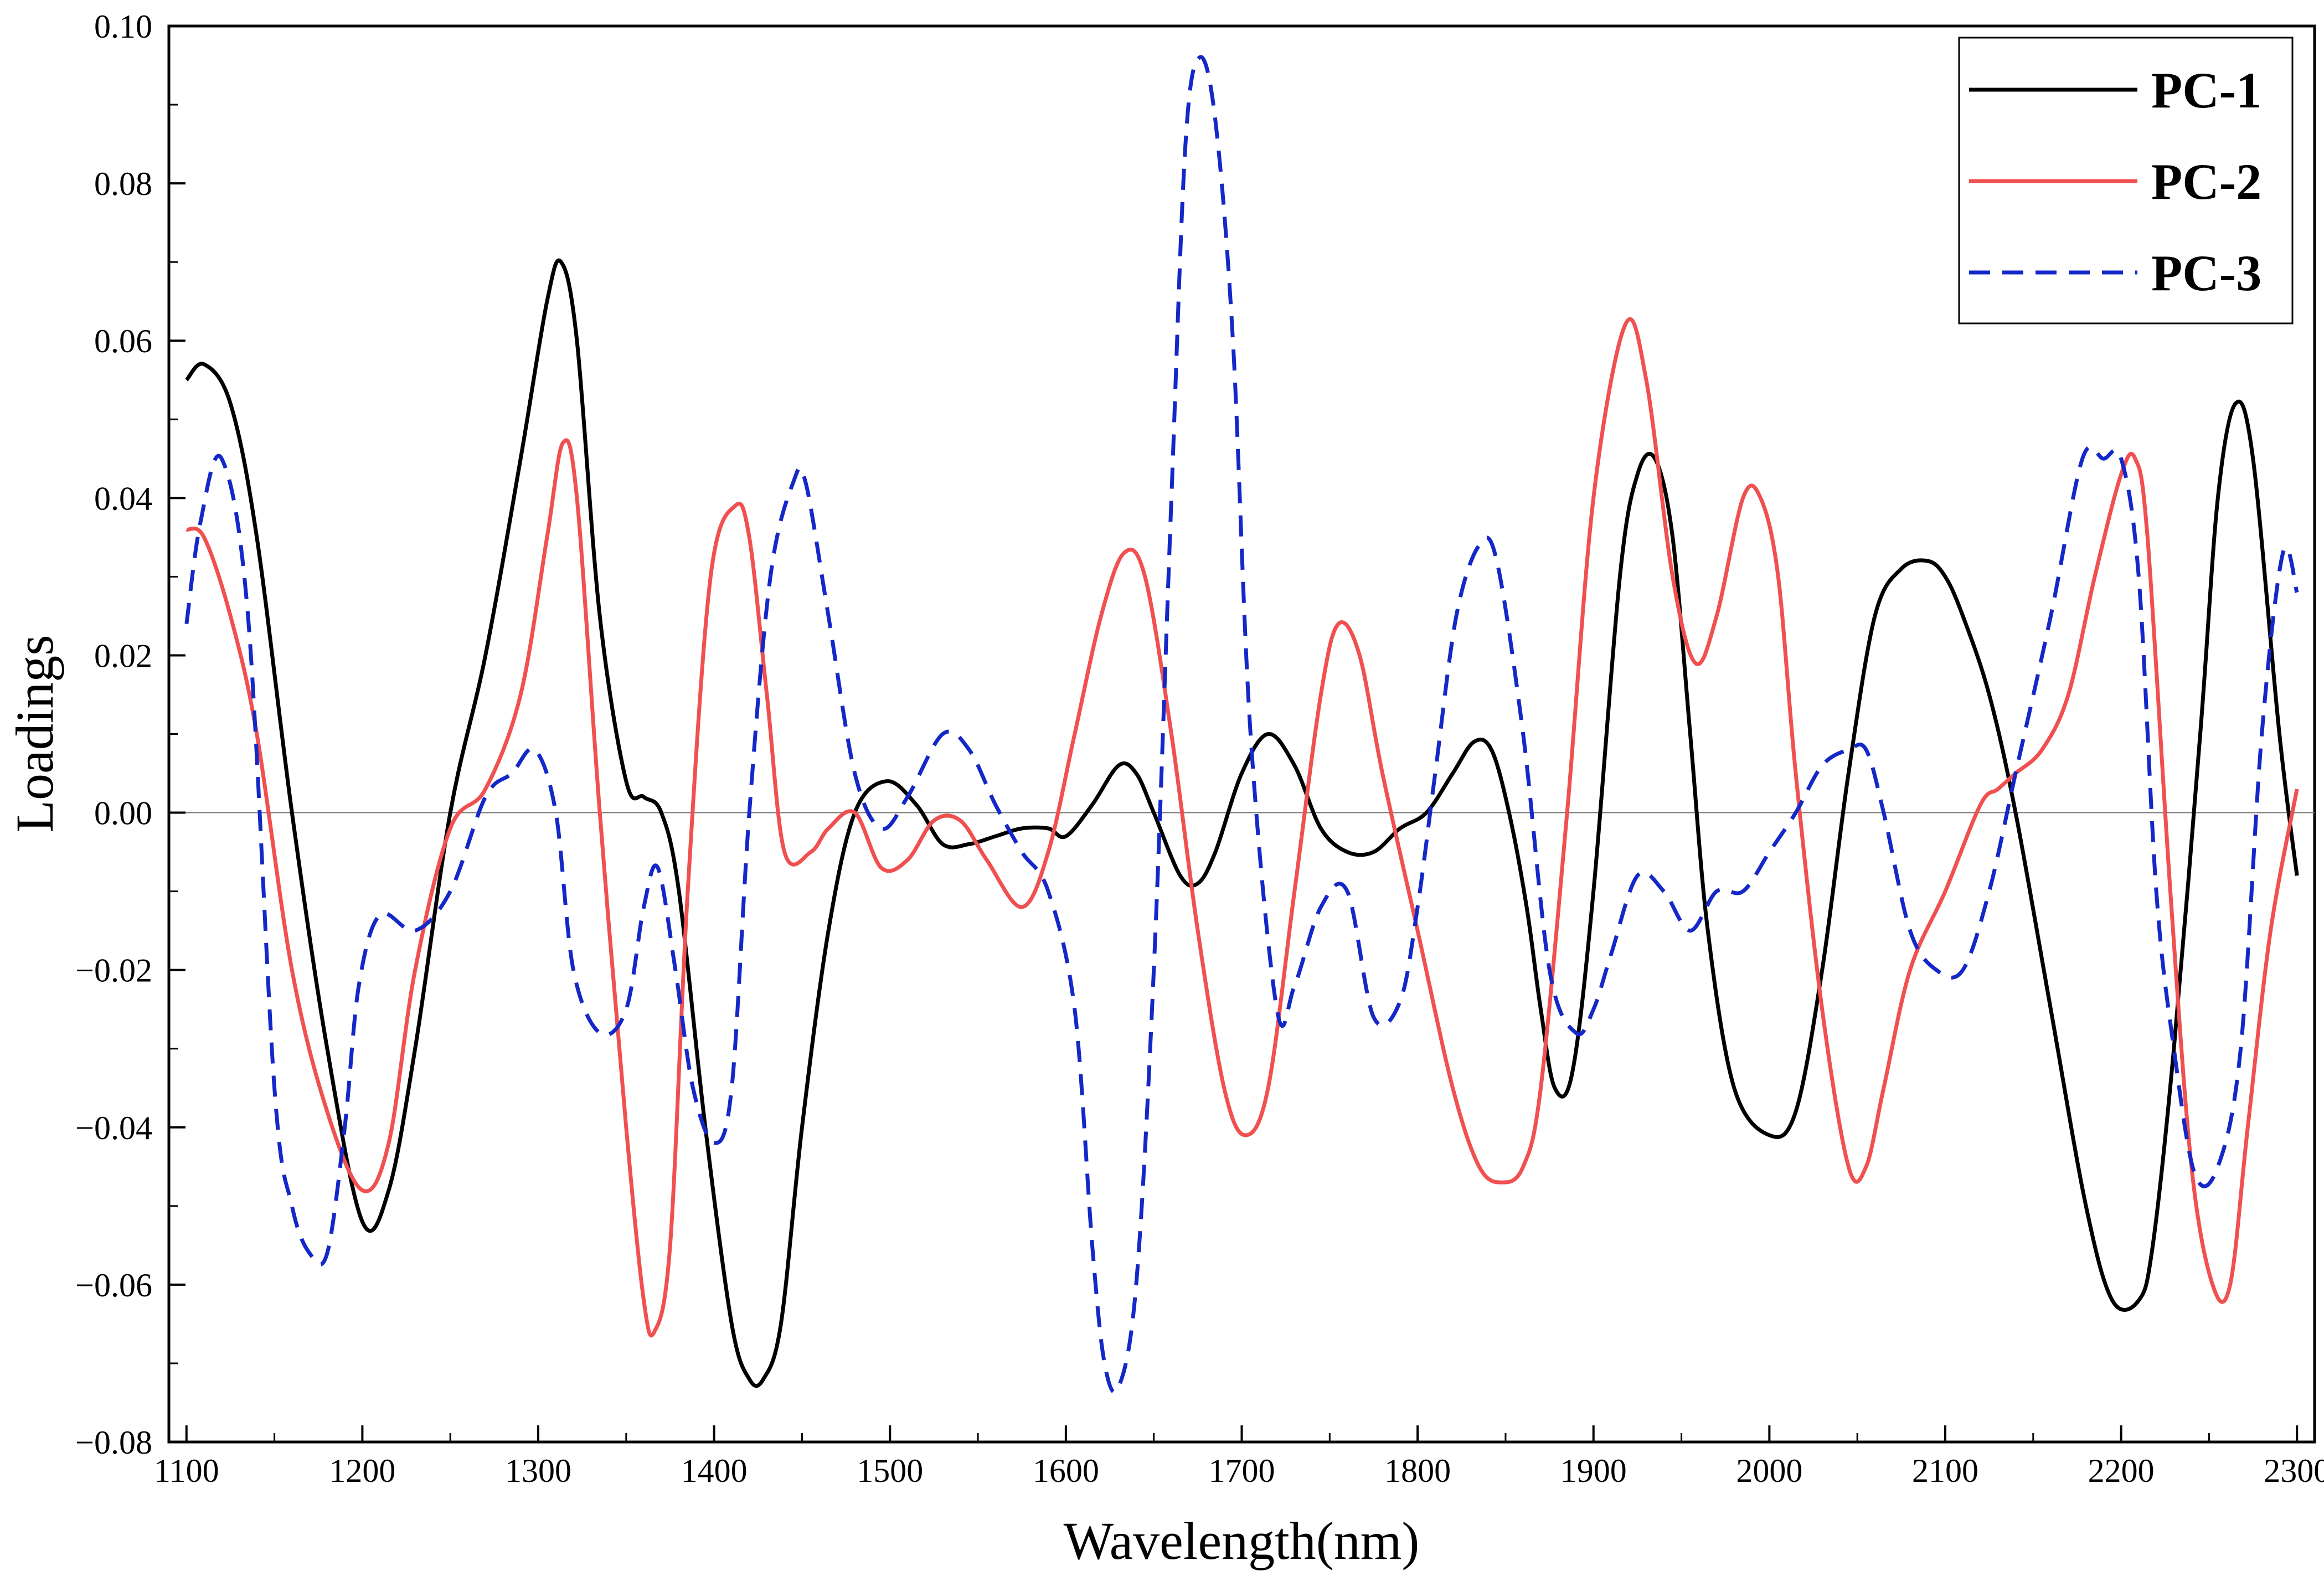  Describe the element at coordinates (1418, 1471) in the screenshot. I see `x-tick-label: 1800` at that location.